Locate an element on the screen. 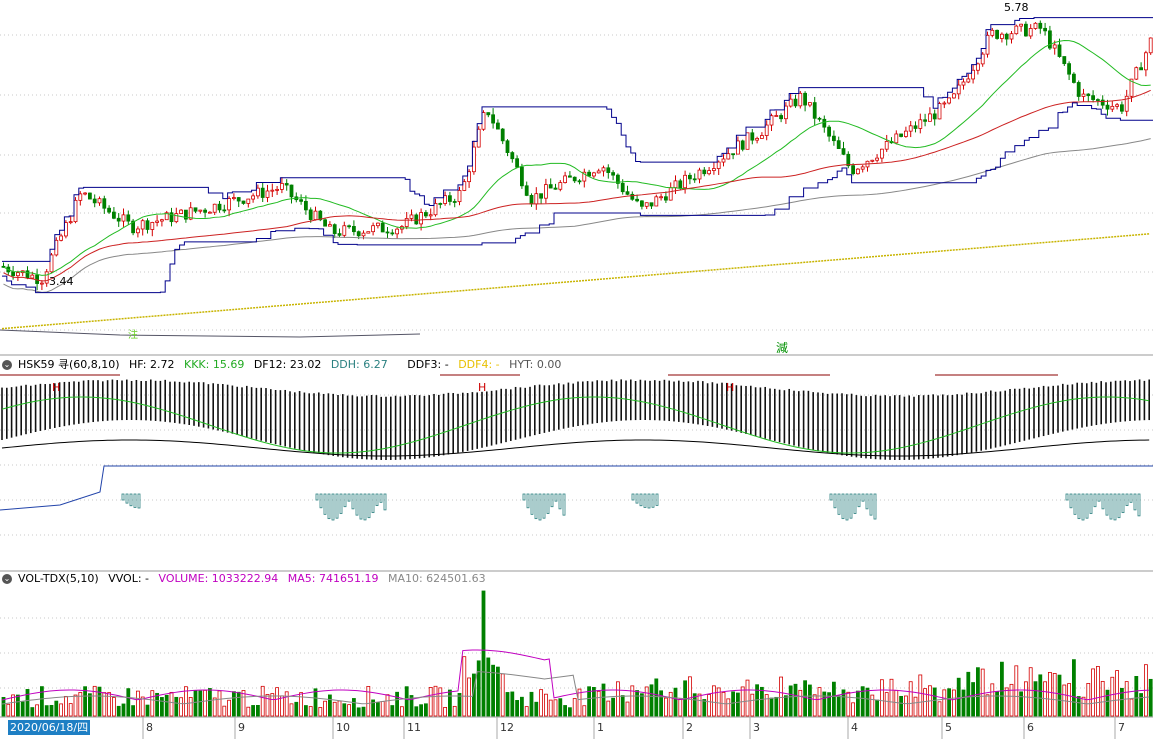 Image resolution: width=1153 pixels, height=739 pixels. volume-ma10-line is located at coordinates (575, 688).